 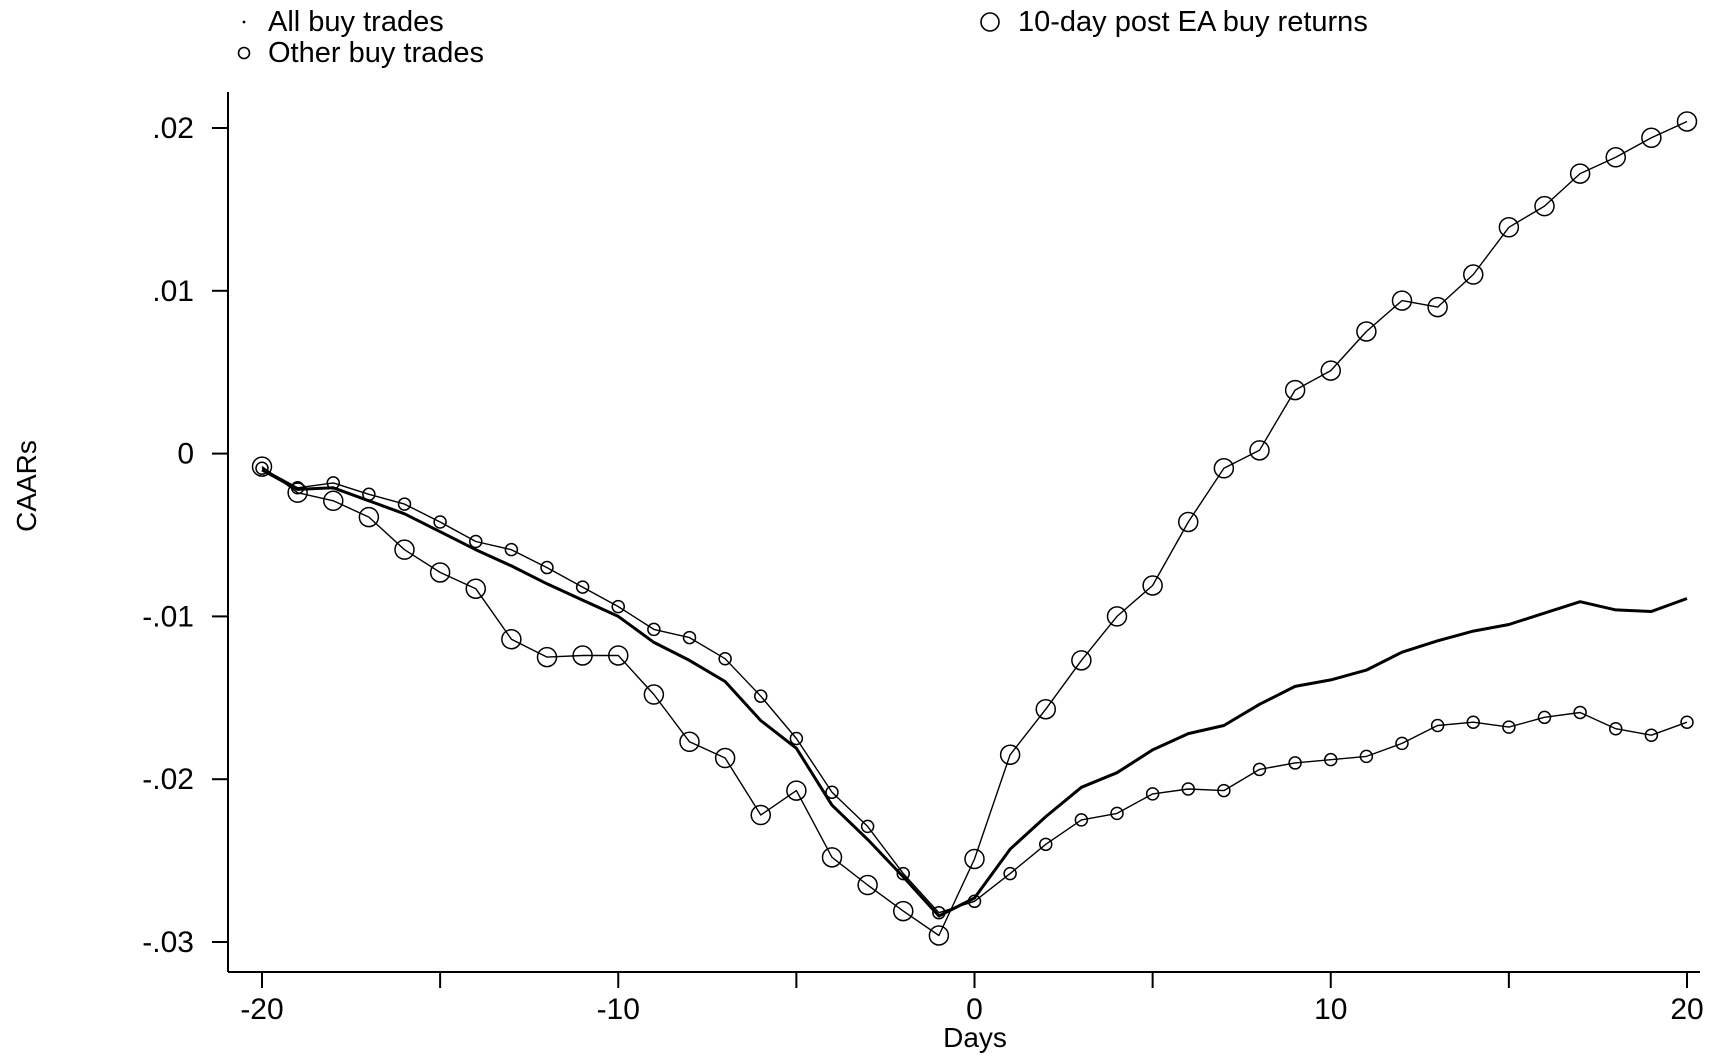 I want to click on y-tick-label: -.01, so click(x=168, y=616).